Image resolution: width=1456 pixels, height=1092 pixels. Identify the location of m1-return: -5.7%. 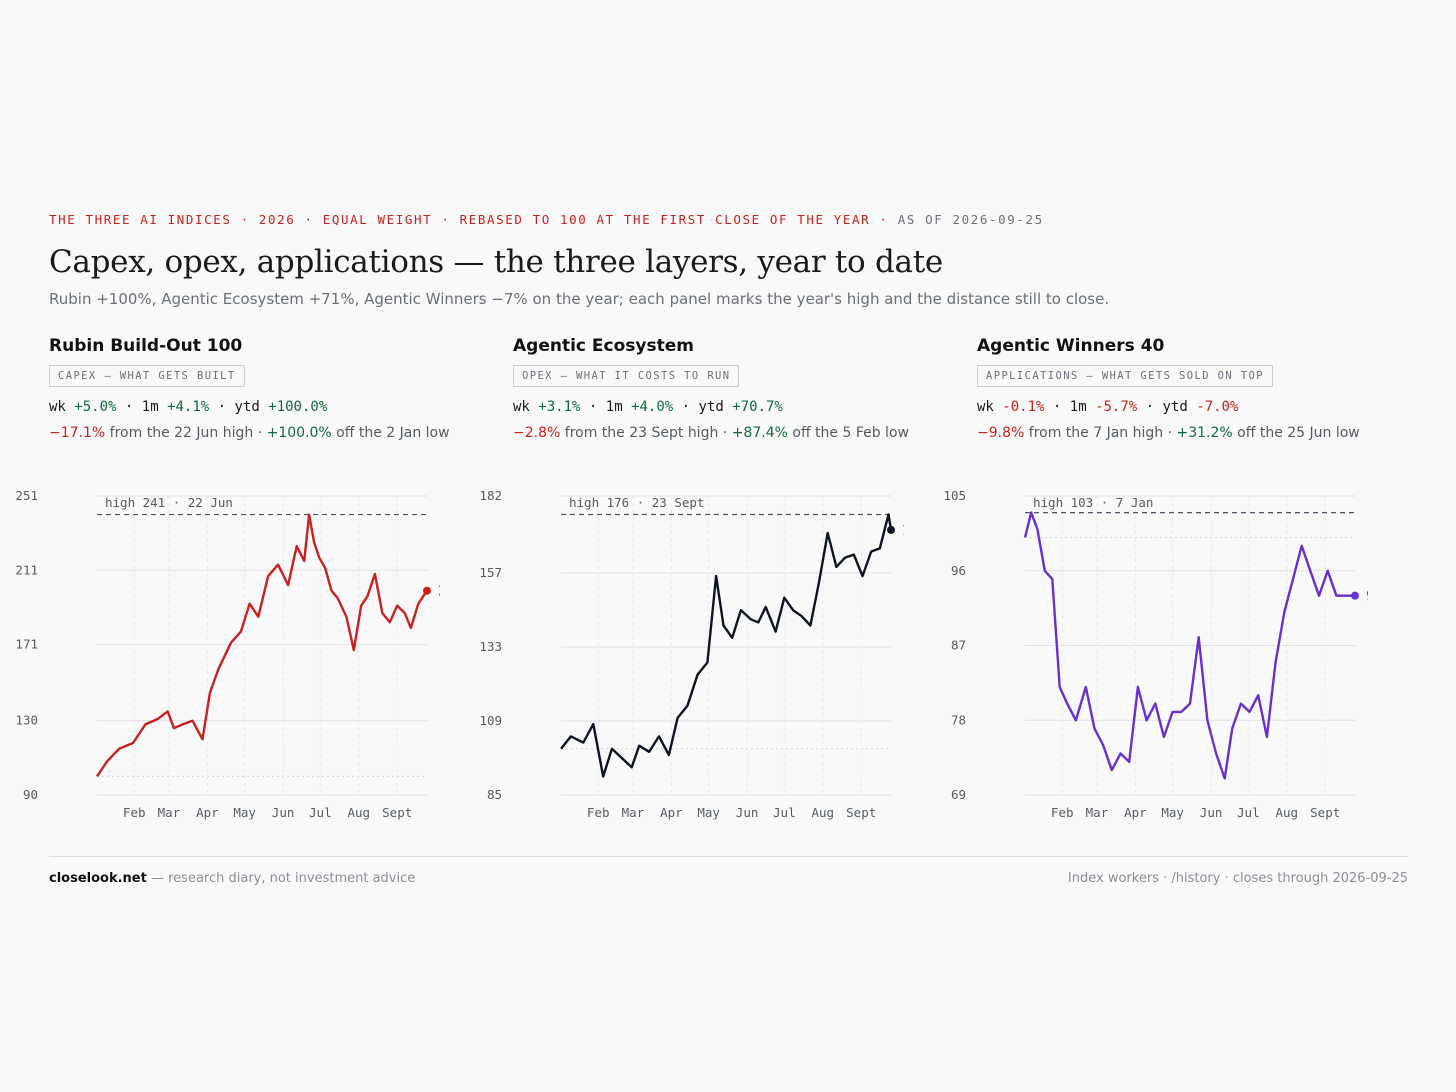
(1116, 407).